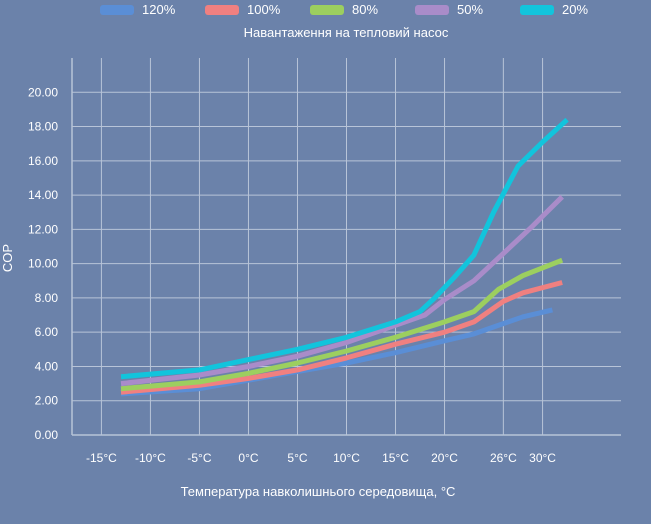 This screenshot has height=524, width=651. Describe the element at coordinates (159, 9) in the screenshot. I see `legend-label: 120%` at that location.